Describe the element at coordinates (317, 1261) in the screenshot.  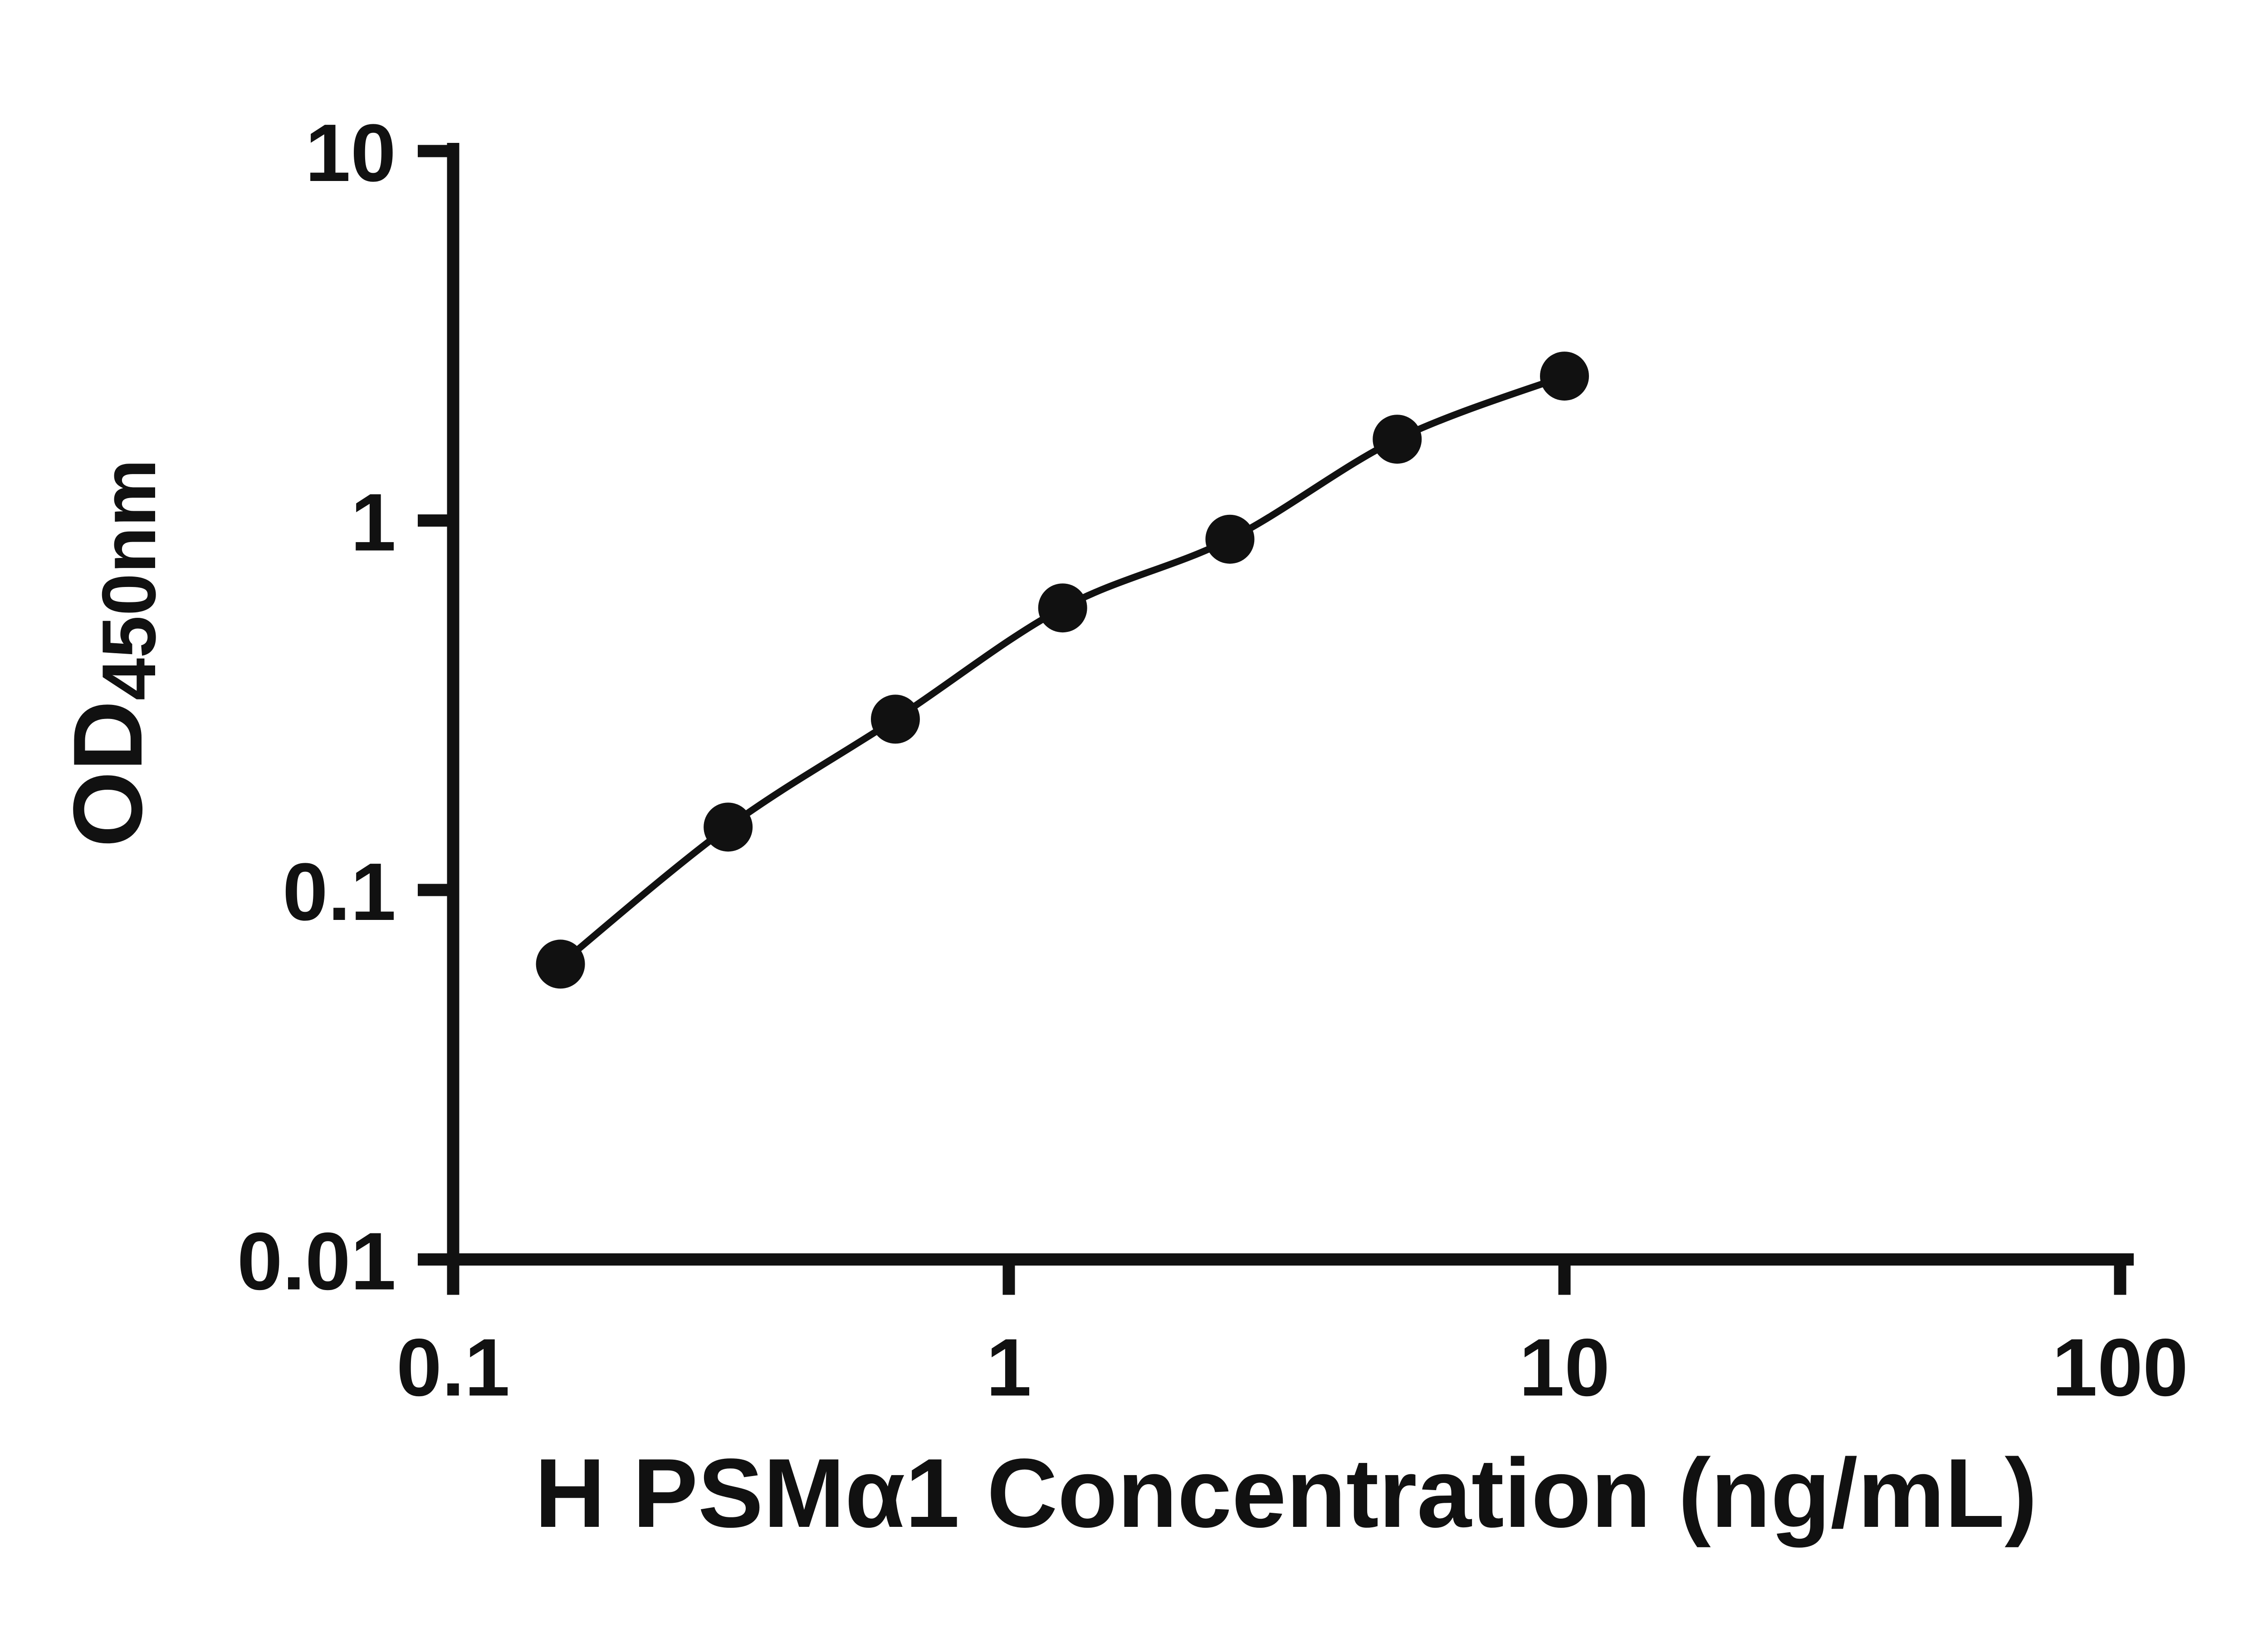
I see `y-tick-label: 0.01` at that location.